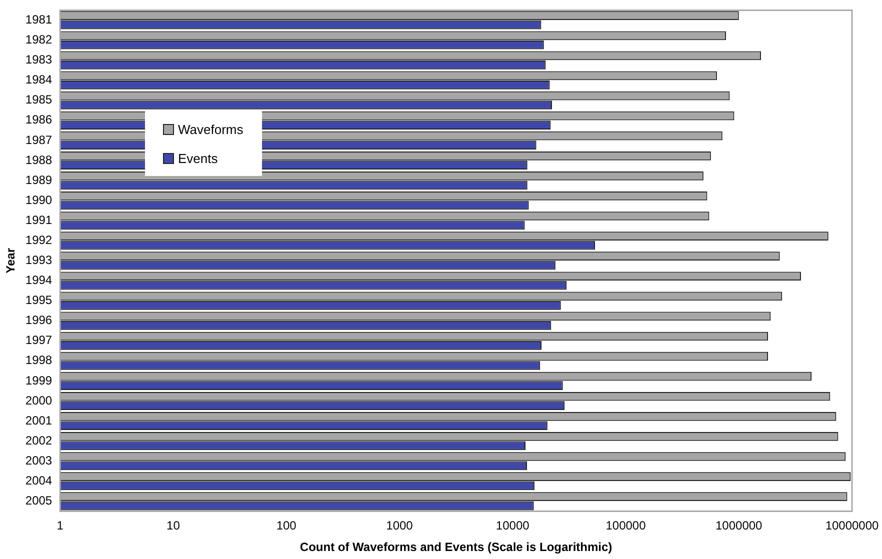 The width and height of the screenshot is (882, 559). What do you see at coordinates (38, 260) in the screenshot?
I see `y-tick-label: 1993` at bounding box center [38, 260].